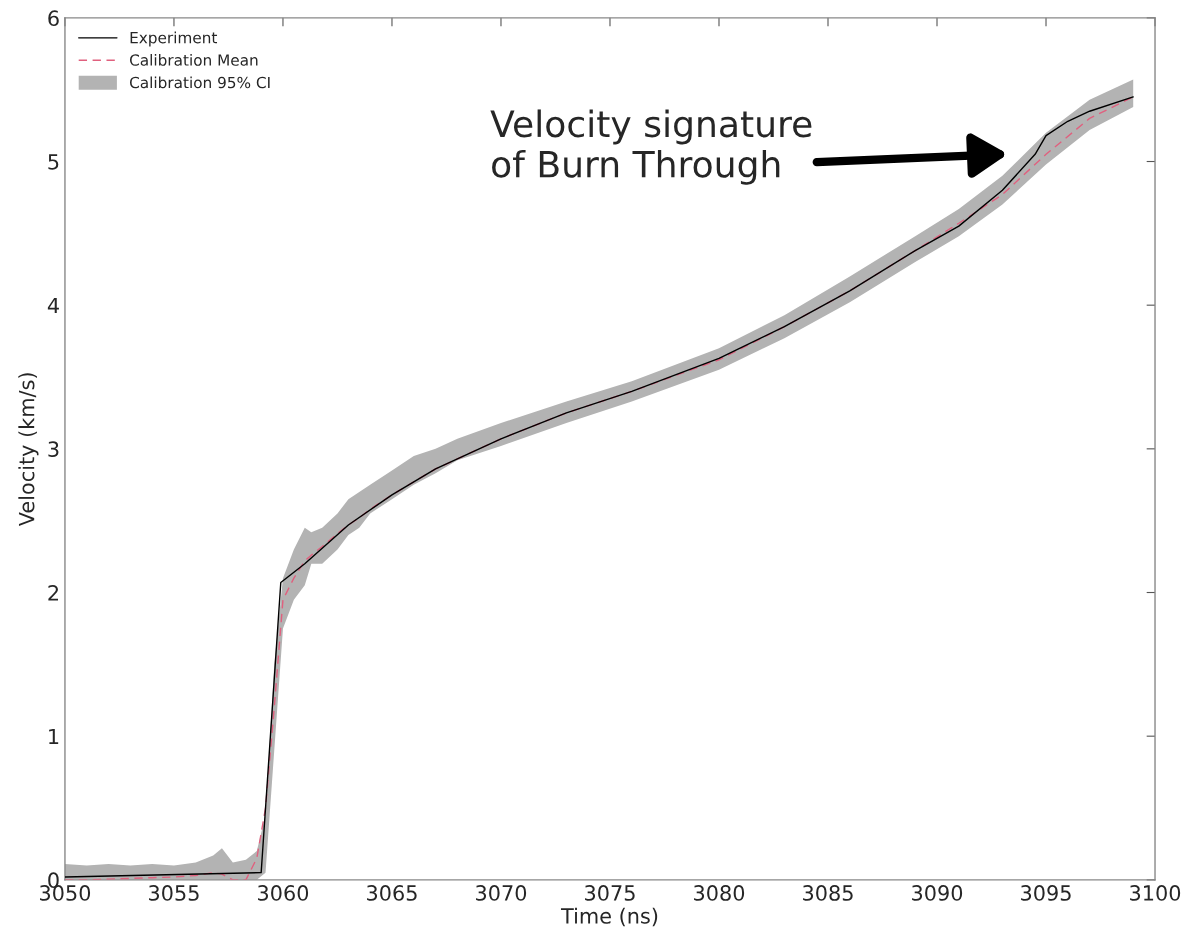 The width and height of the screenshot is (1181, 939). What do you see at coordinates (501, 893) in the screenshot?
I see `x-tick-label: 3070` at bounding box center [501, 893].